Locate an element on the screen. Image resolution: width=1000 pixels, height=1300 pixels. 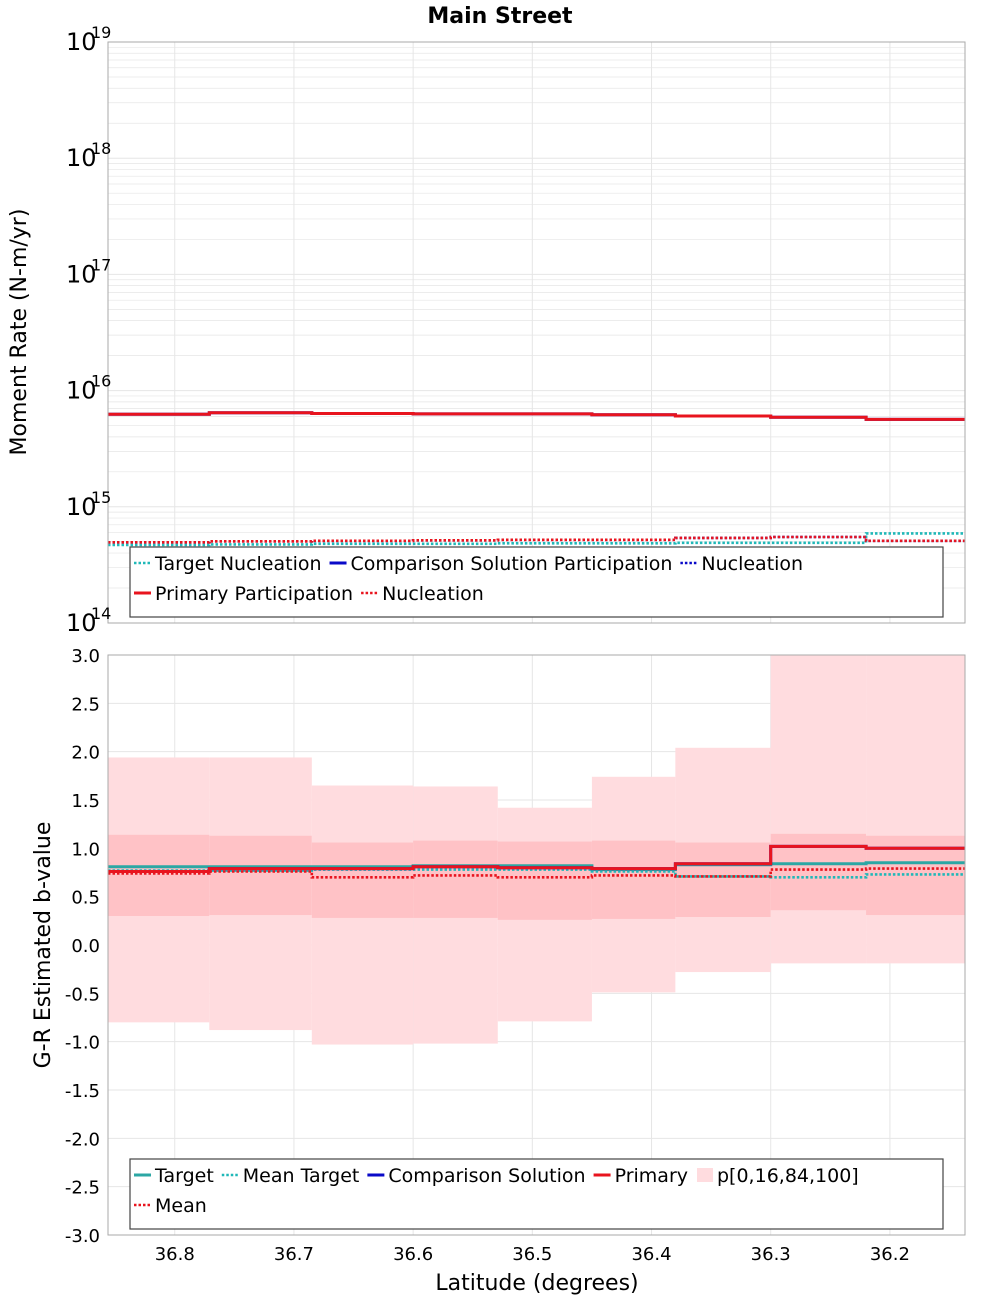
b-value-plot-series is located at coordinates (536, 861).